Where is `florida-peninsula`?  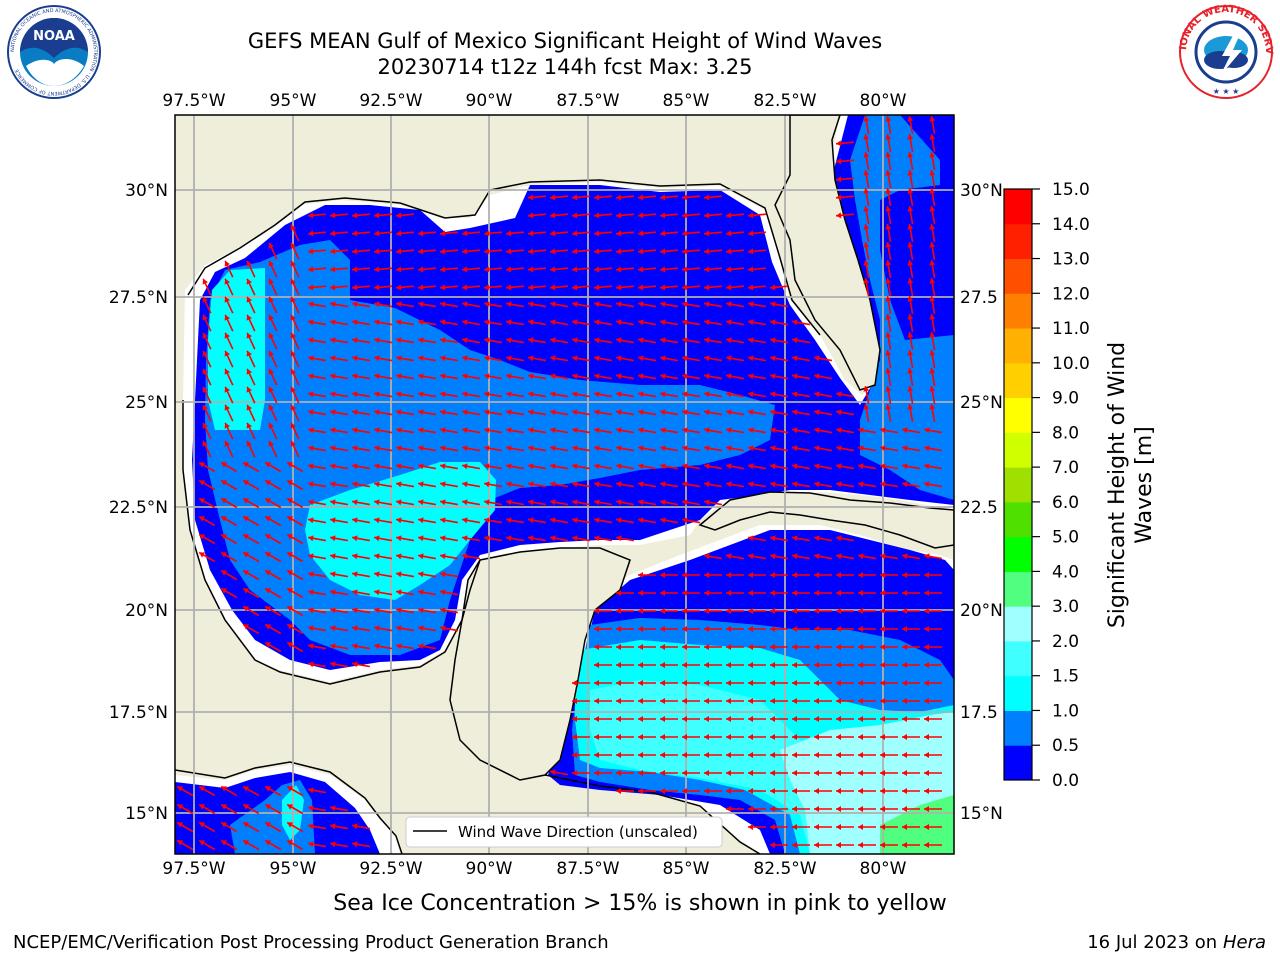 florida-peninsula is located at coordinates (827, 253).